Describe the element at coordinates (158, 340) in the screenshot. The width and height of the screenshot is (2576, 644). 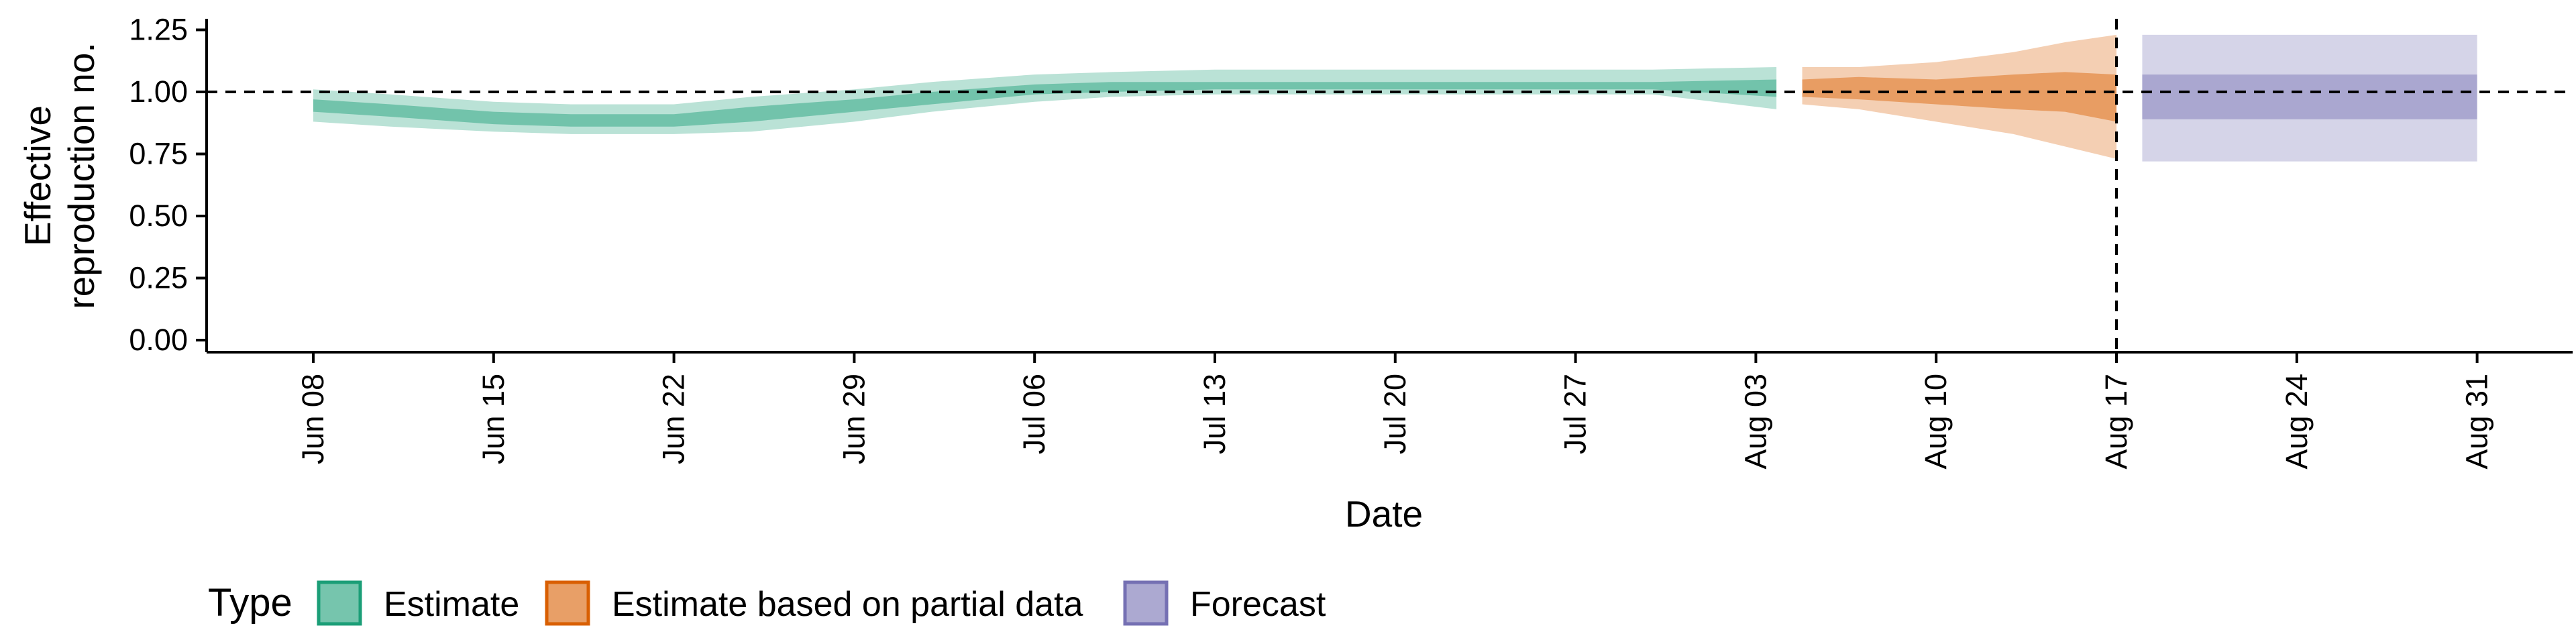
I see `y-tick-label: 0.00` at that location.